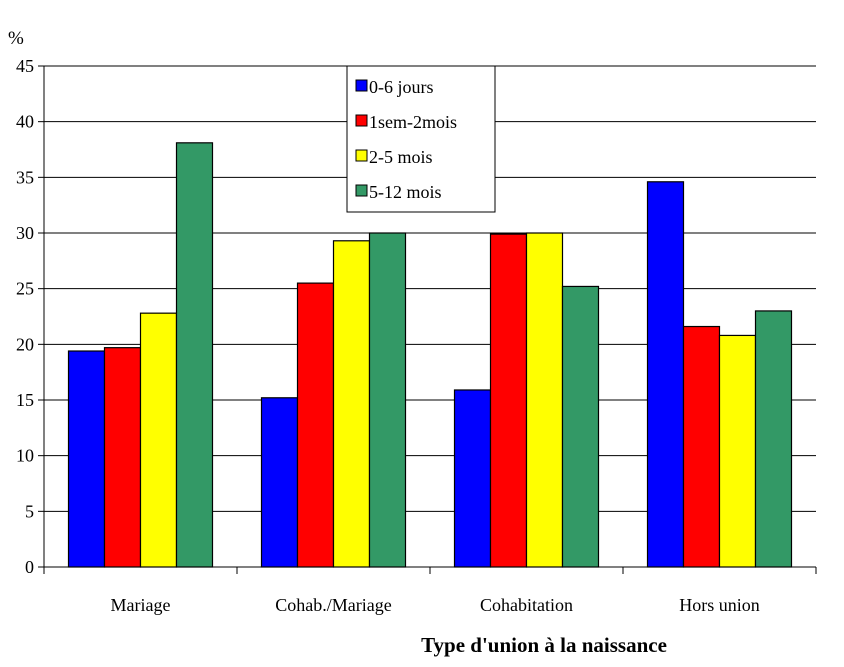  Describe the element at coordinates (25, 233) in the screenshot. I see `y-tick-label: 30` at that location.